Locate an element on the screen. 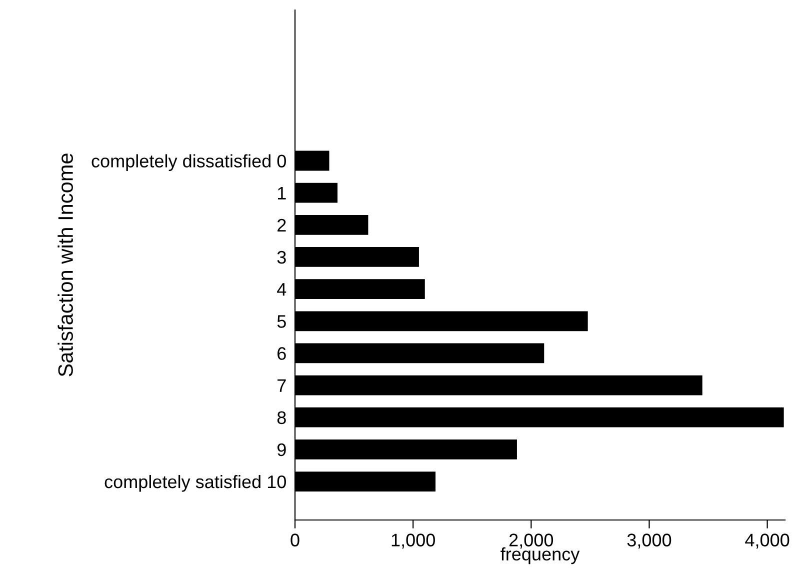  y-tick-label: 9 is located at coordinates (281, 449).